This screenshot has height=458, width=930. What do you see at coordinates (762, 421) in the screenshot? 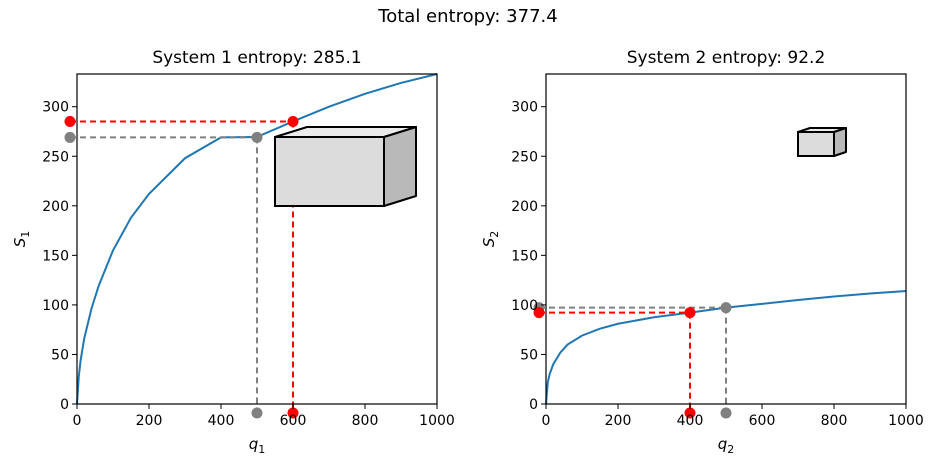
I see `system-2-x-tick-label: 600` at bounding box center [762, 421].